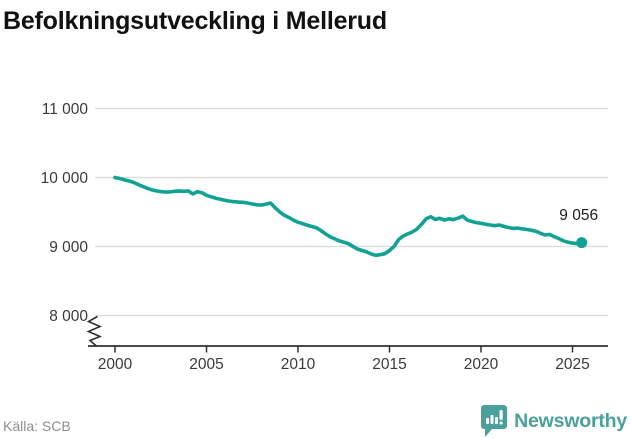 The height and width of the screenshot is (439, 631). Describe the element at coordinates (481, 364) in the screenshot. I see `x-tick-label: 2020` at that location.